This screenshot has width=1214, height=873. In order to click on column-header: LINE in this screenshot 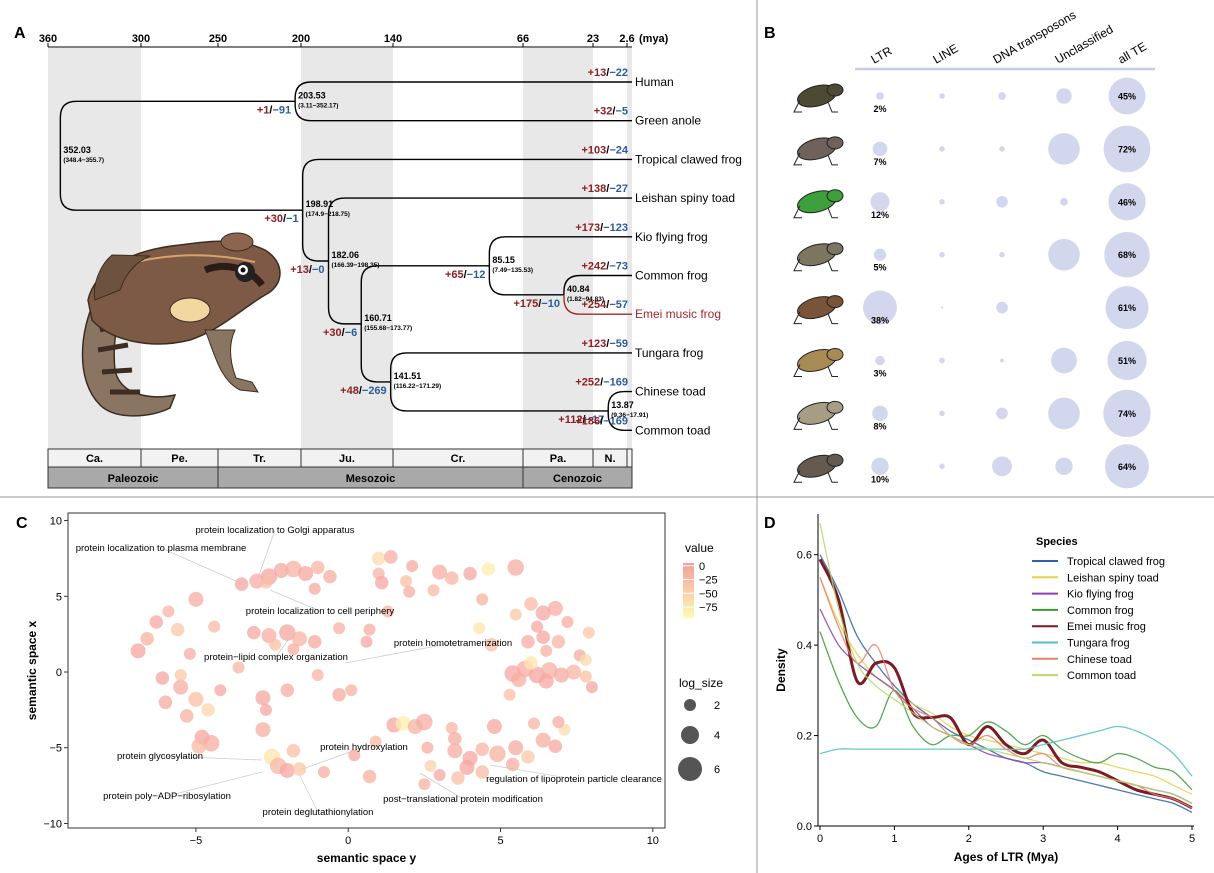, I will do `click(946, 53)`.